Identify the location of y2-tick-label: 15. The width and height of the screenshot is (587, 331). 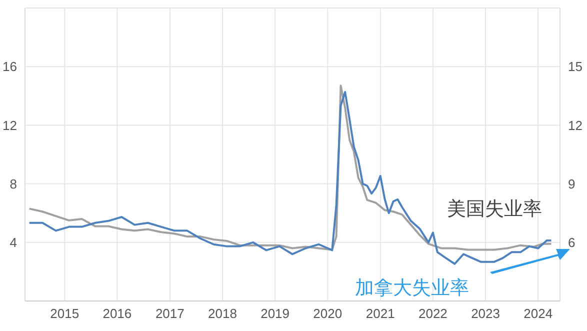
(575, 66).